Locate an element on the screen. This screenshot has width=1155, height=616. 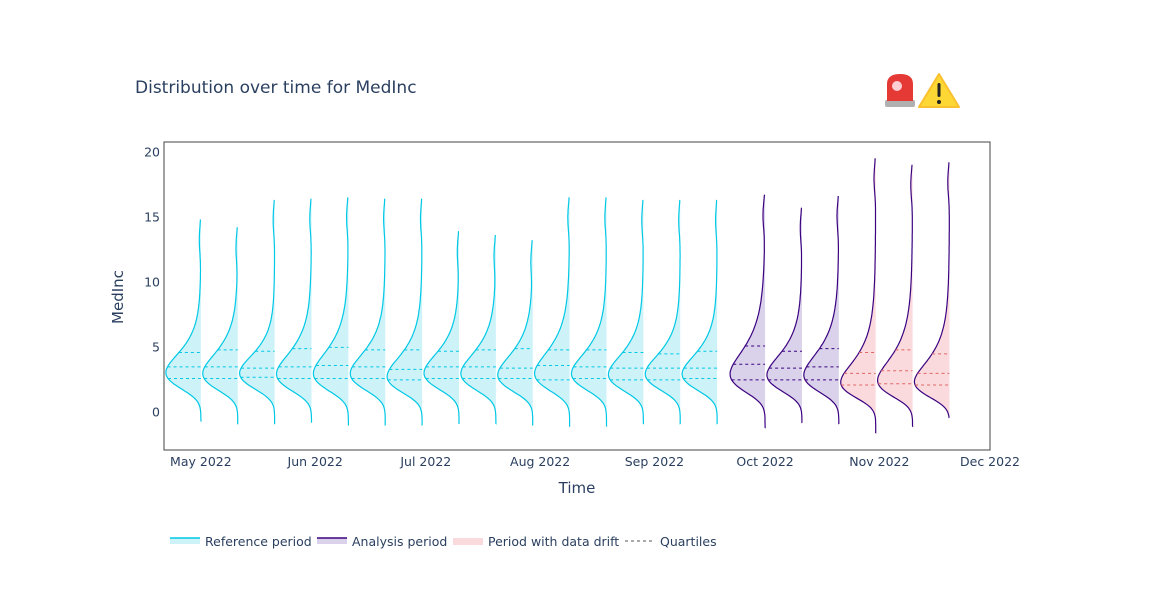
police-car-light-icon is located at coordinates (900, 90).